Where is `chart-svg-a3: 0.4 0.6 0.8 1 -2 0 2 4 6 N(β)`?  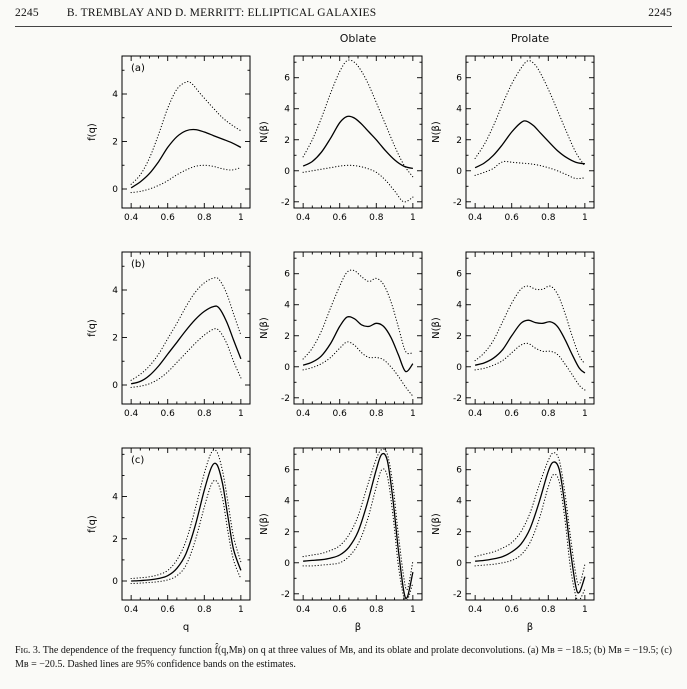
chart-svg-a3: 0.4 0.6 0.8 1 -2 0 2 4 6 N(β) is located at coordinates (513, 139).